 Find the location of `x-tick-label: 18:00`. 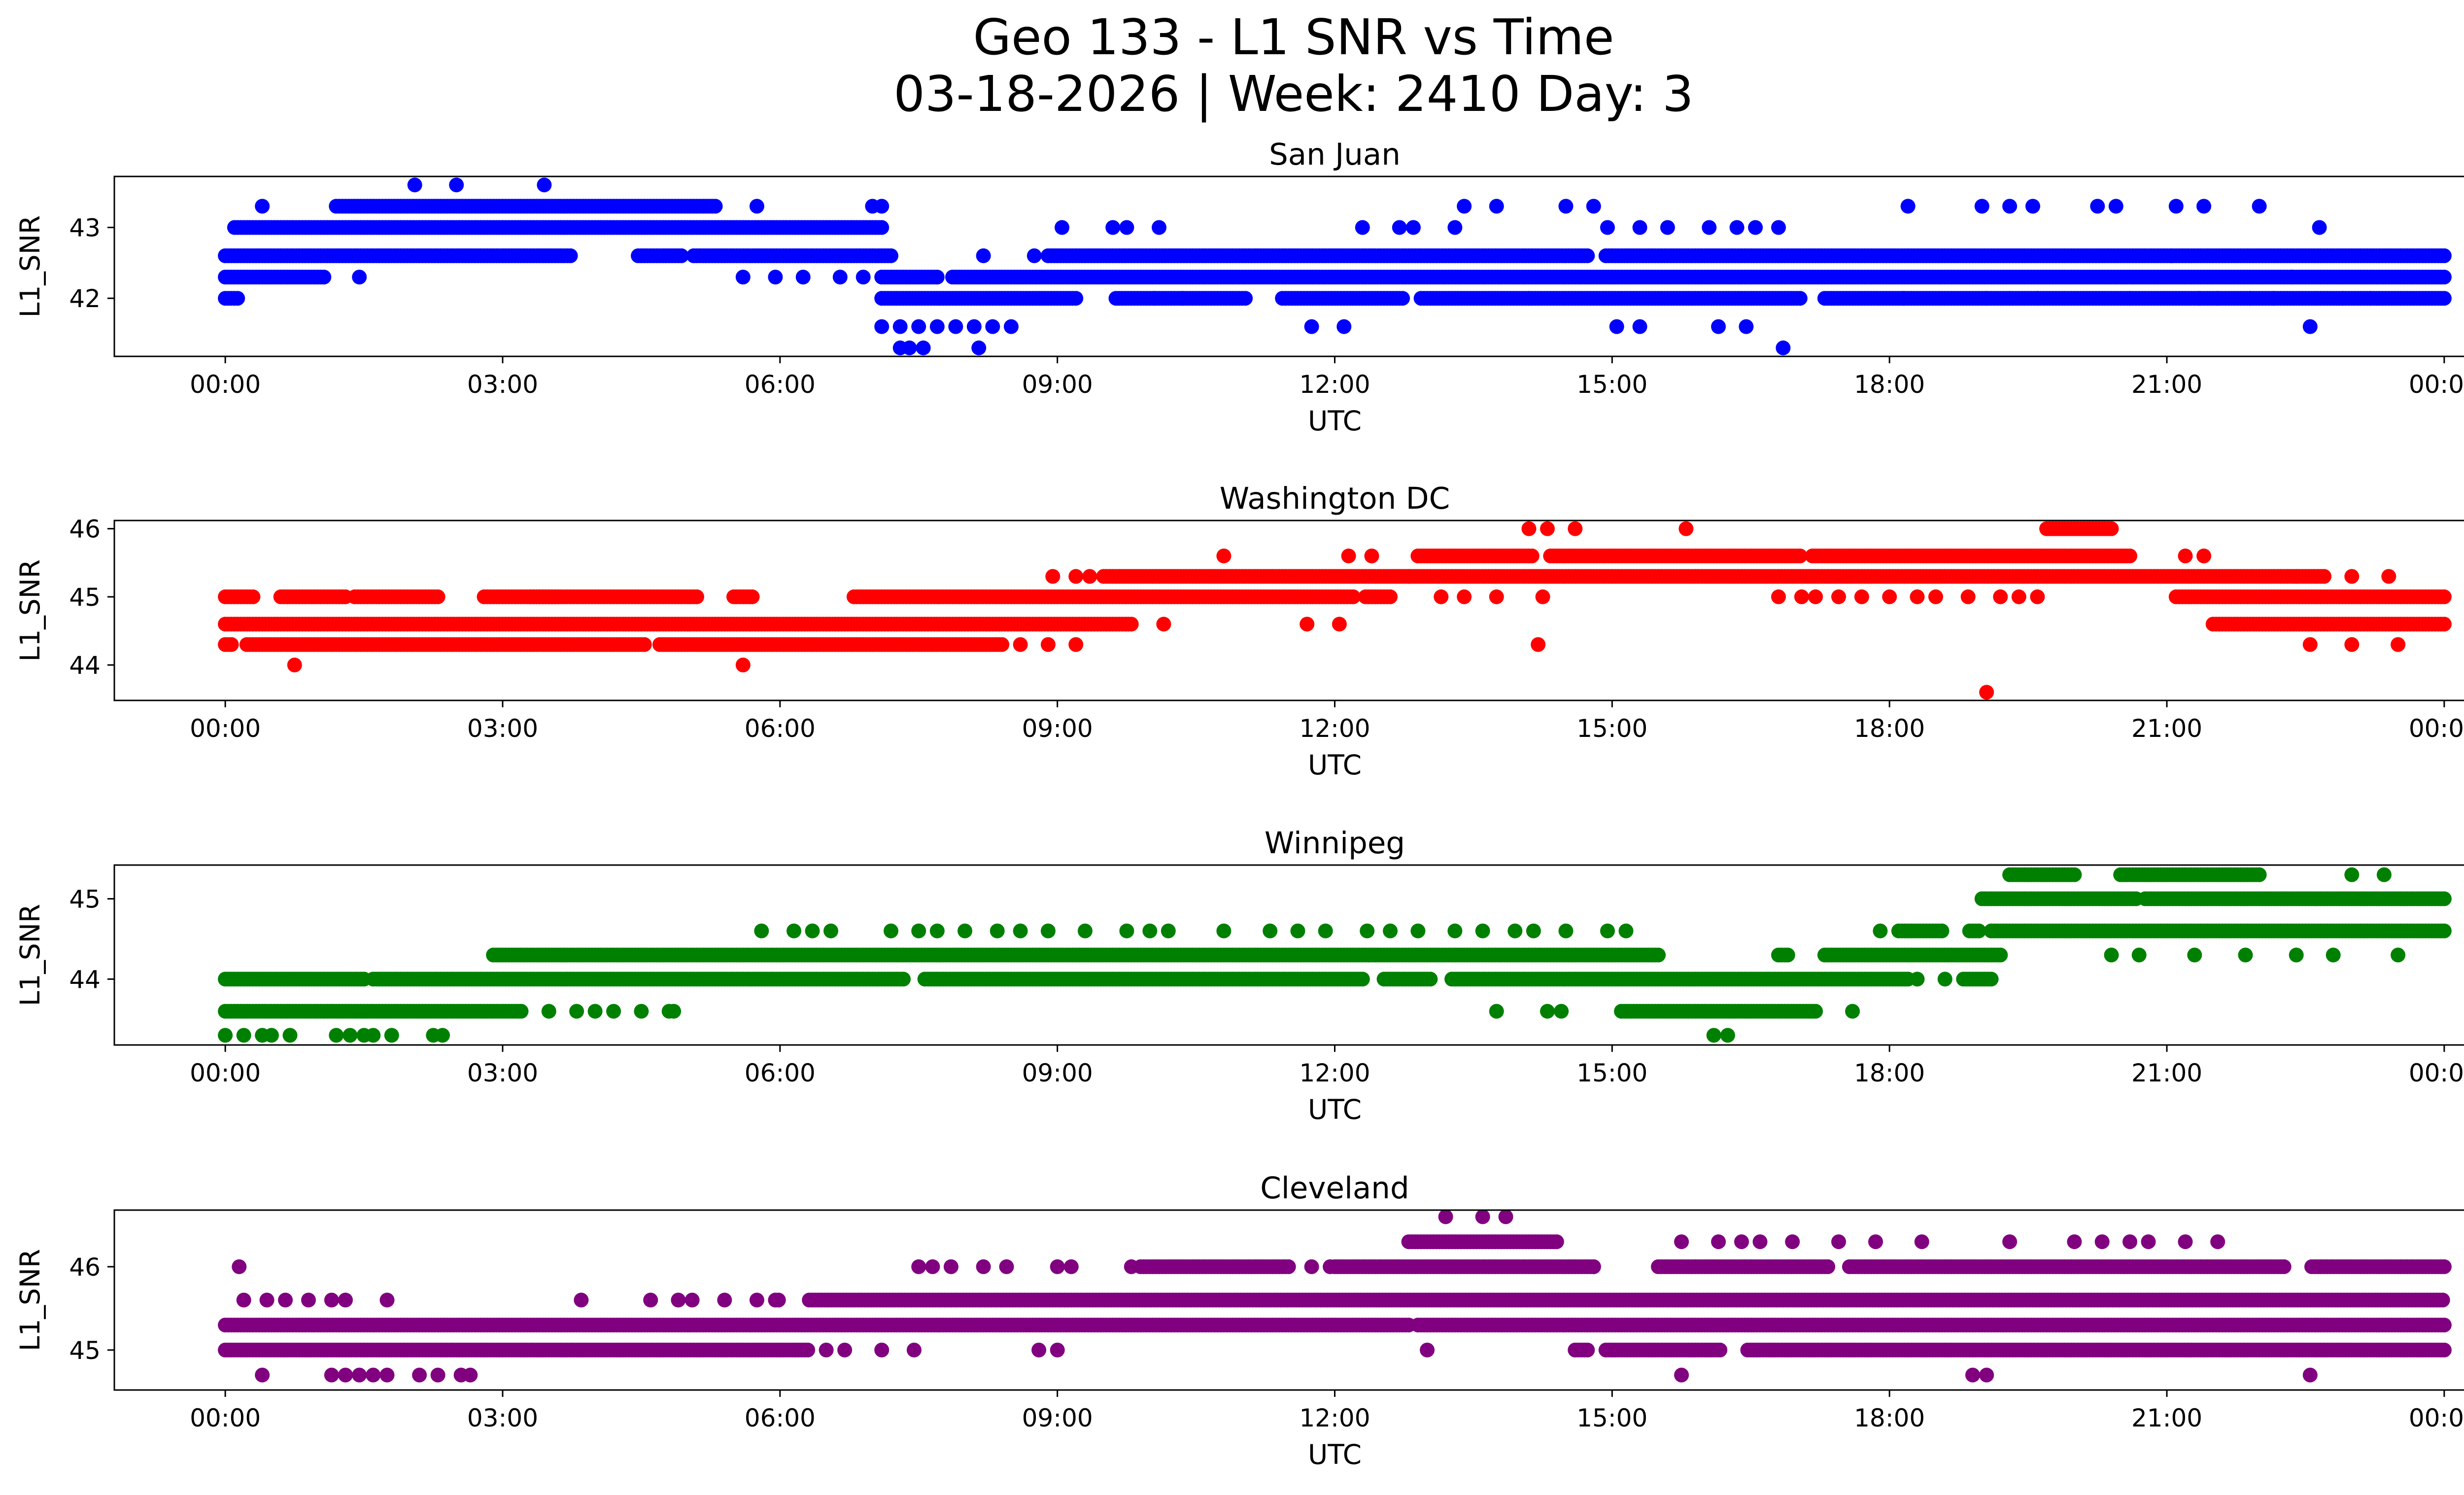

x-tick-label: 18:00 is located at coordinates (1889, 384).